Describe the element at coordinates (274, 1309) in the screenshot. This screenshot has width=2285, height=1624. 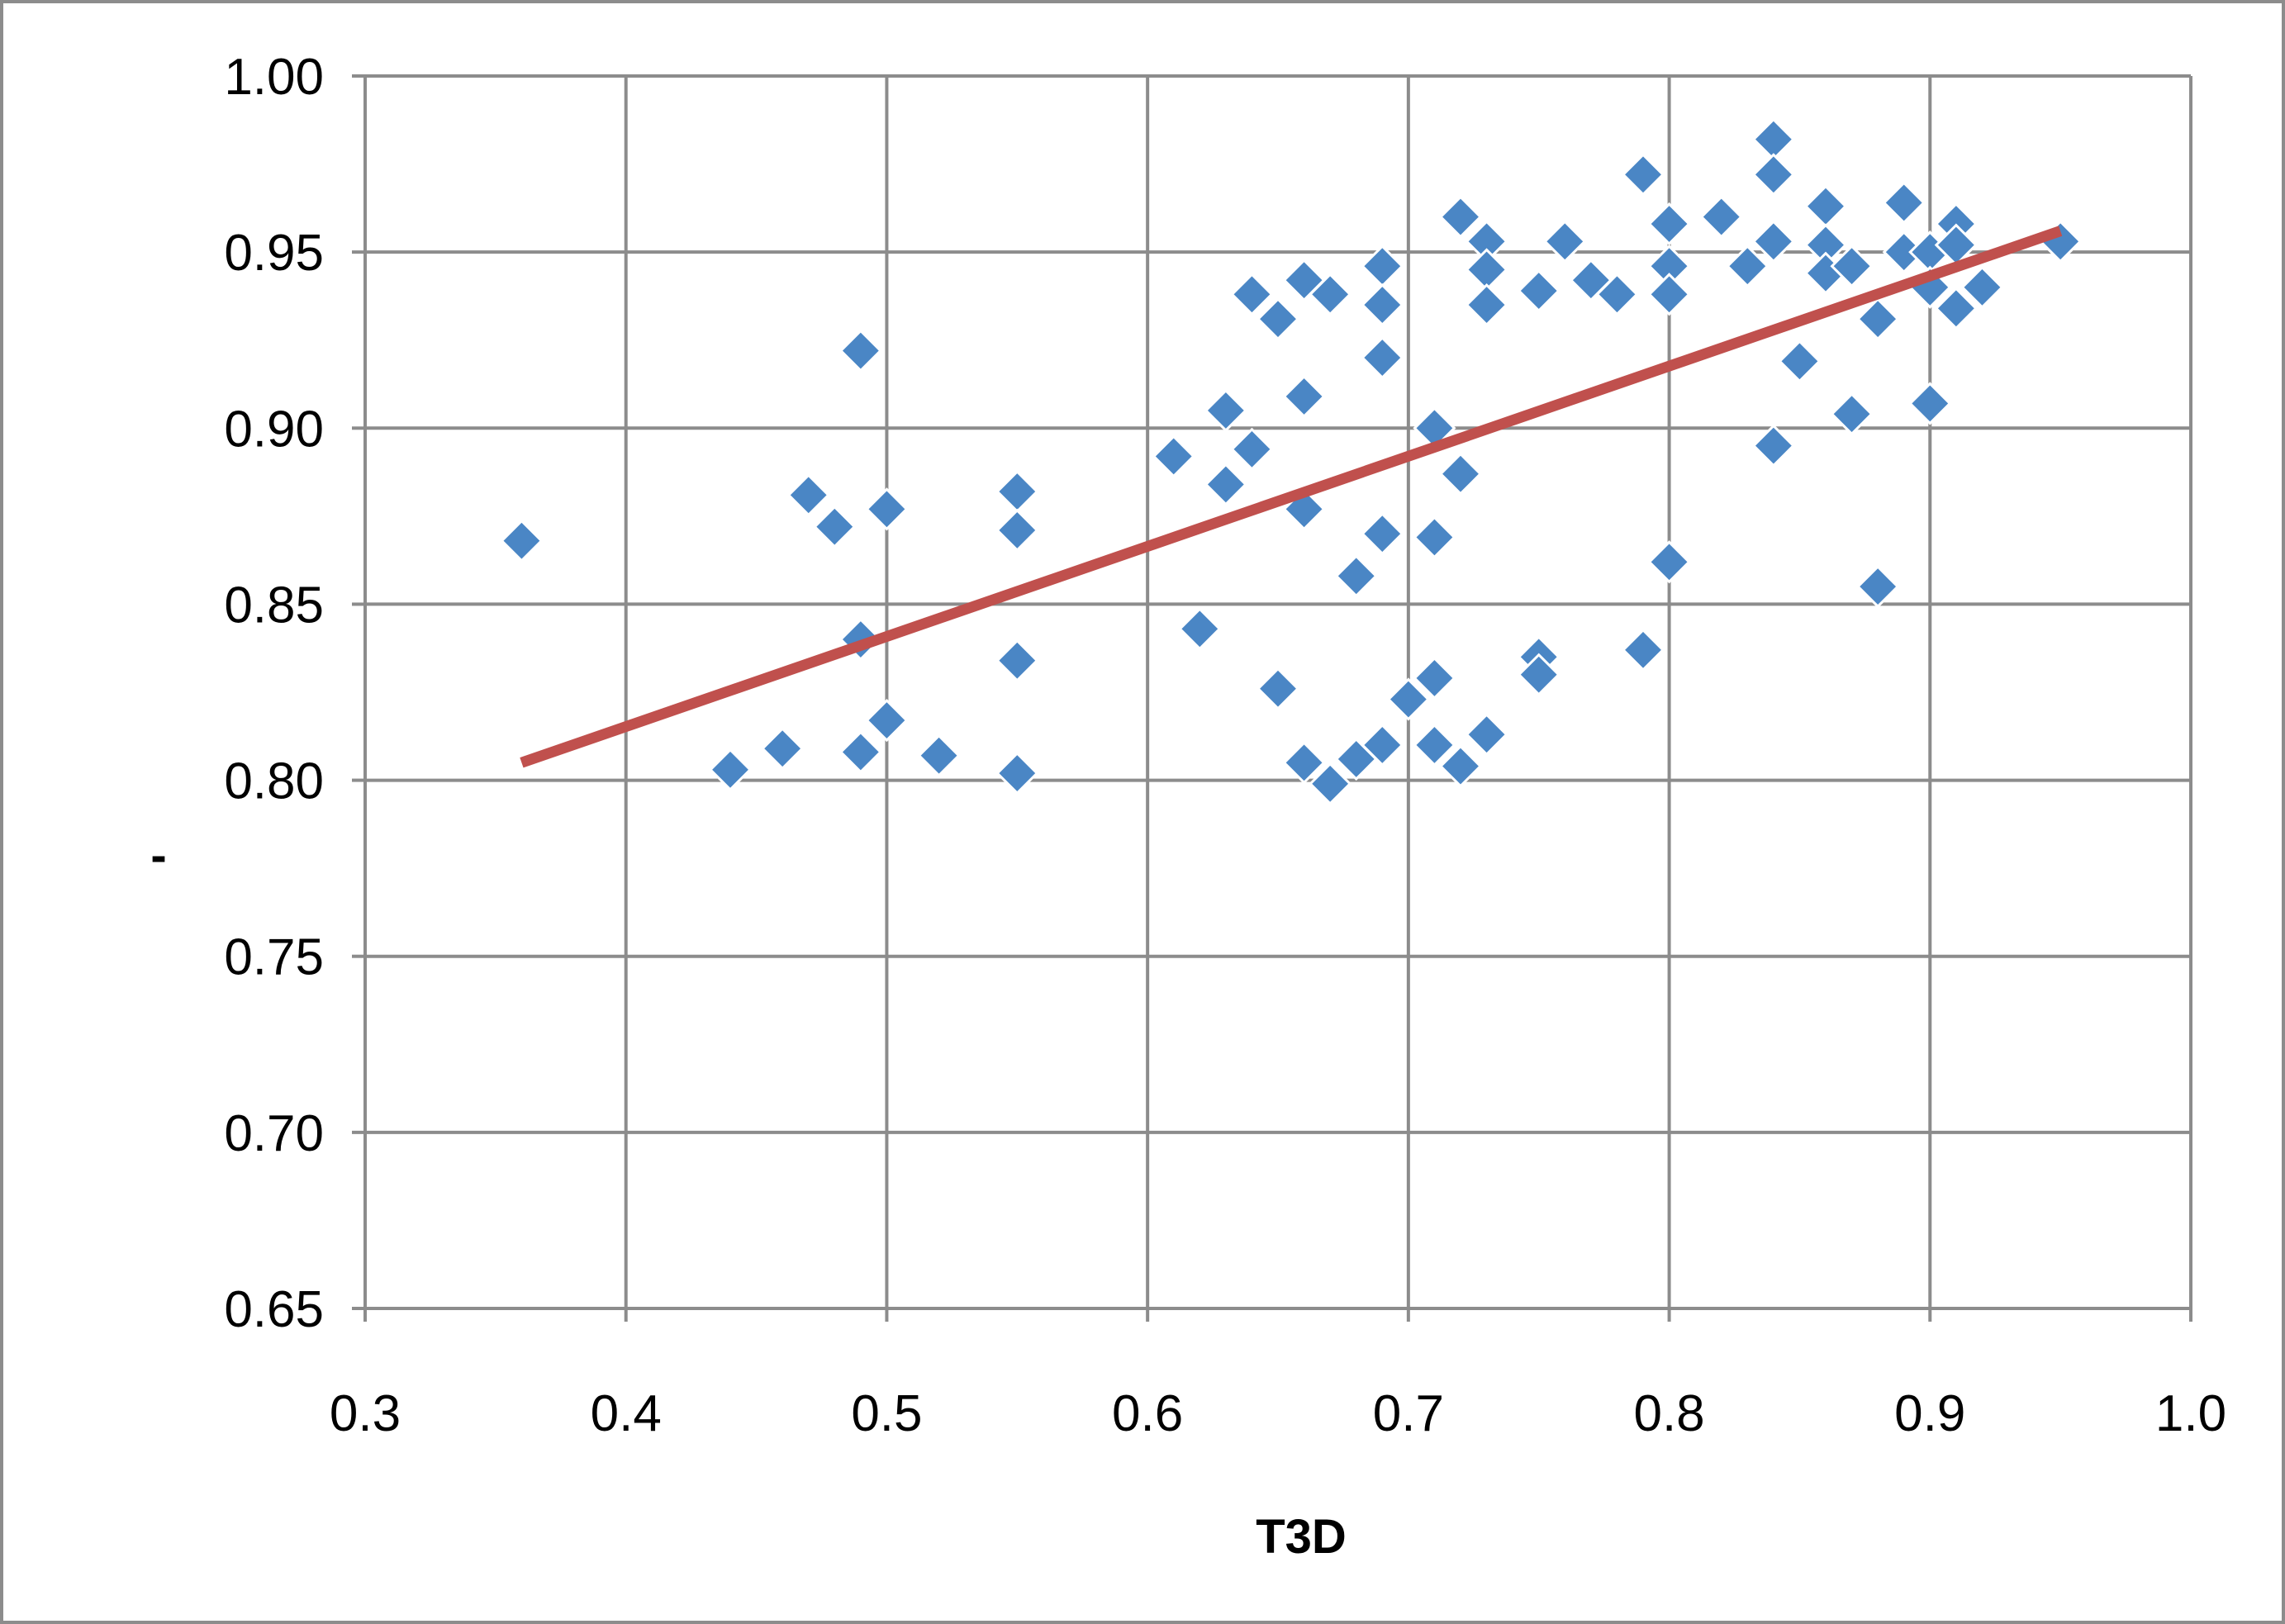
I see `y-tick-label: 0.65` at that location.